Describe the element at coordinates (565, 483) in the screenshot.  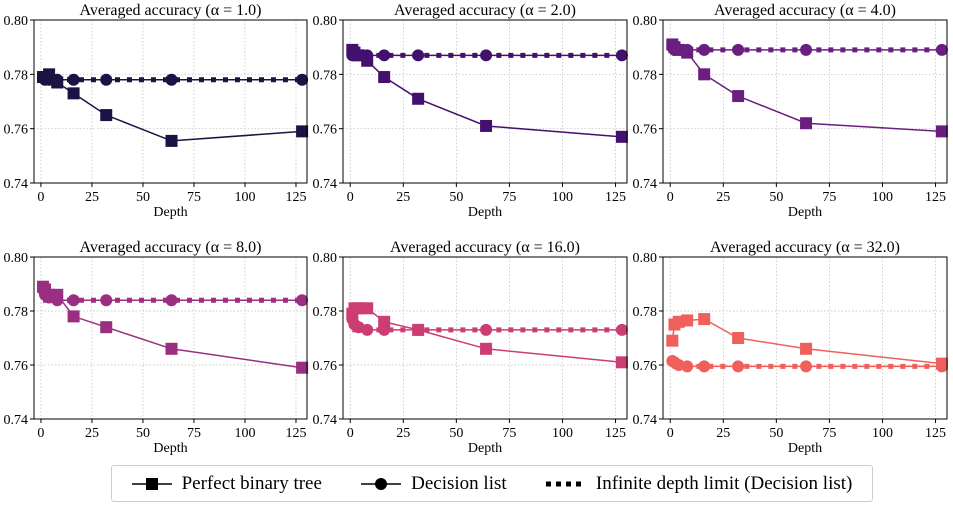
I see `dotted-line-icon` at that location.